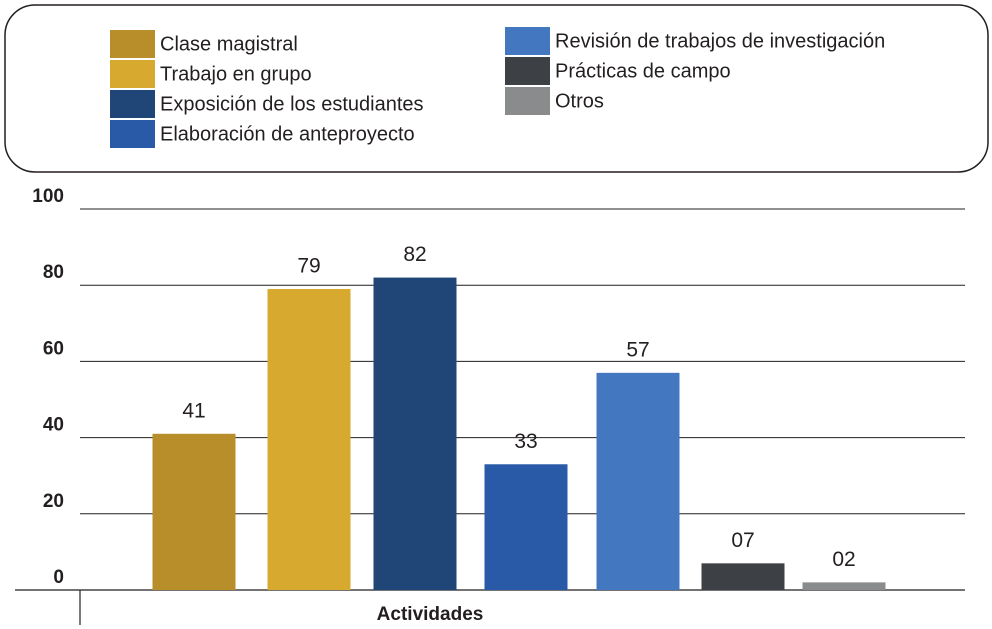  I want to click on legend-label: Trabajo en grupo, so click(236, 74).